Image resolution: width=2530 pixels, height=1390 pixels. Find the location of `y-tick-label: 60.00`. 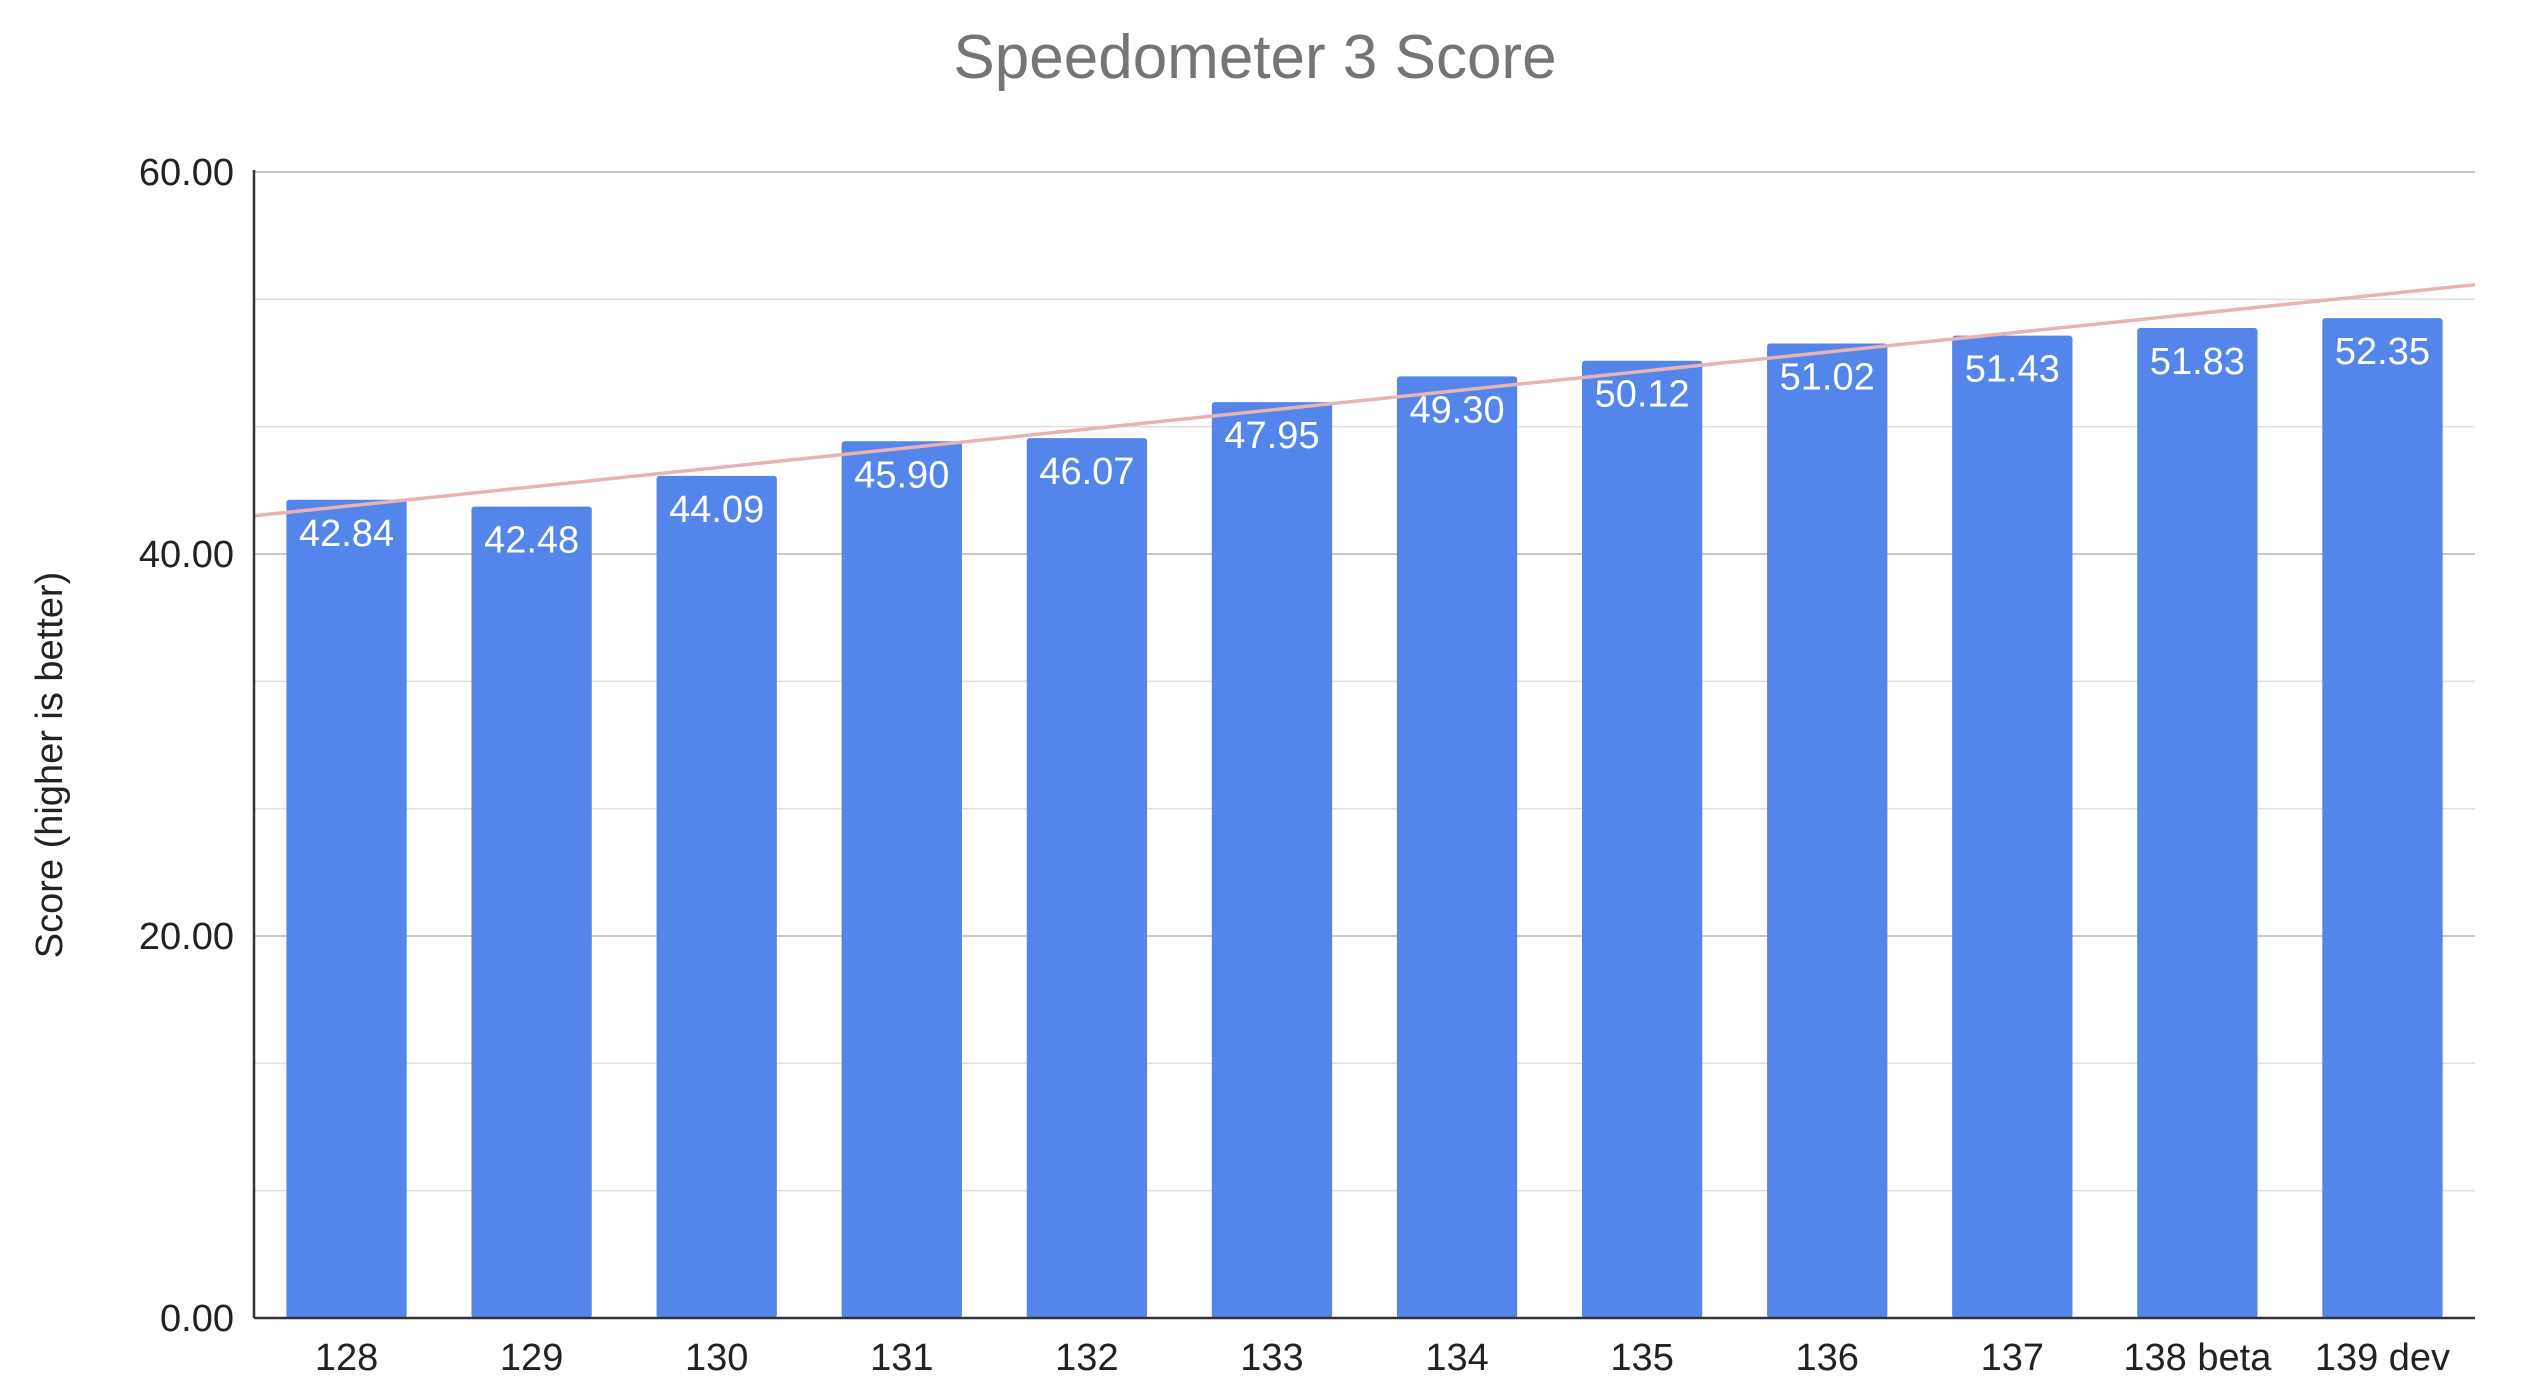

y-tick-label: 60.00 is located at coordinates (186, 173).